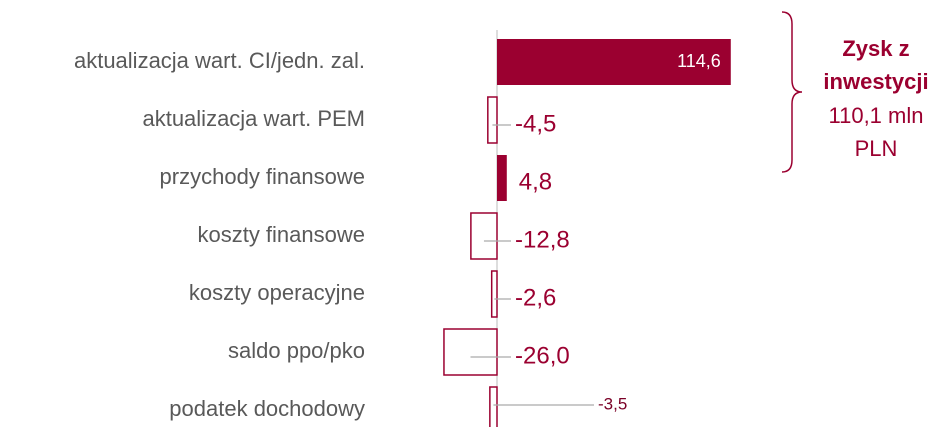  What do you see at coordinates (875, 48) in the screenshot?
I see `annotation-title: Zysk z` at bounding box center [875, 48].